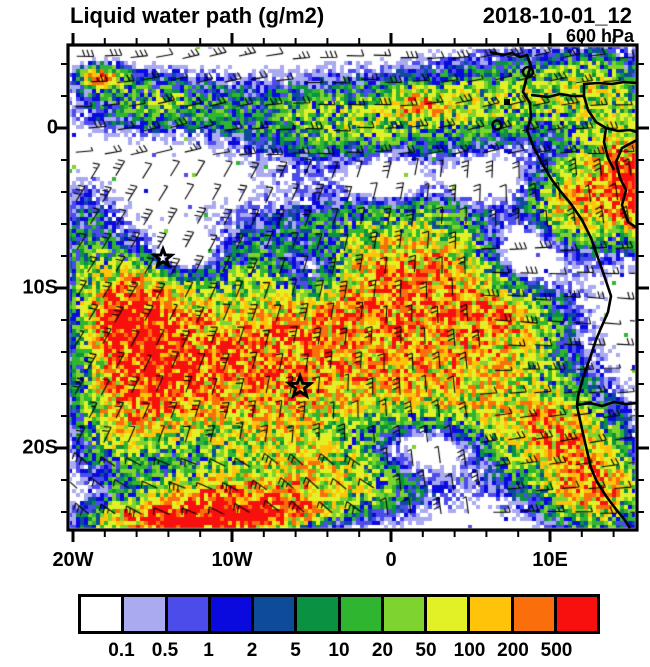 The height and width of the screenshot is (667, 650). Describe the element at coordinates (599, 36) in the screenshot. I see `pressure-level: 600 hPa` at that location.